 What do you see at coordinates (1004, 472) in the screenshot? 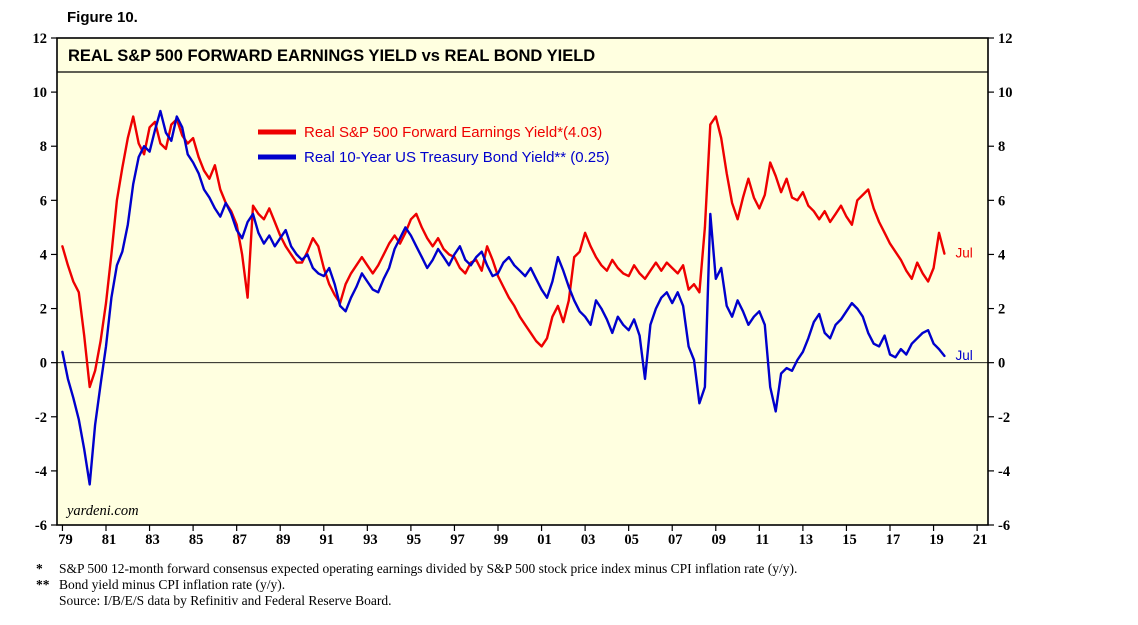
I see `y-tick-label-right: -4` at bounding box center [1004, 472].